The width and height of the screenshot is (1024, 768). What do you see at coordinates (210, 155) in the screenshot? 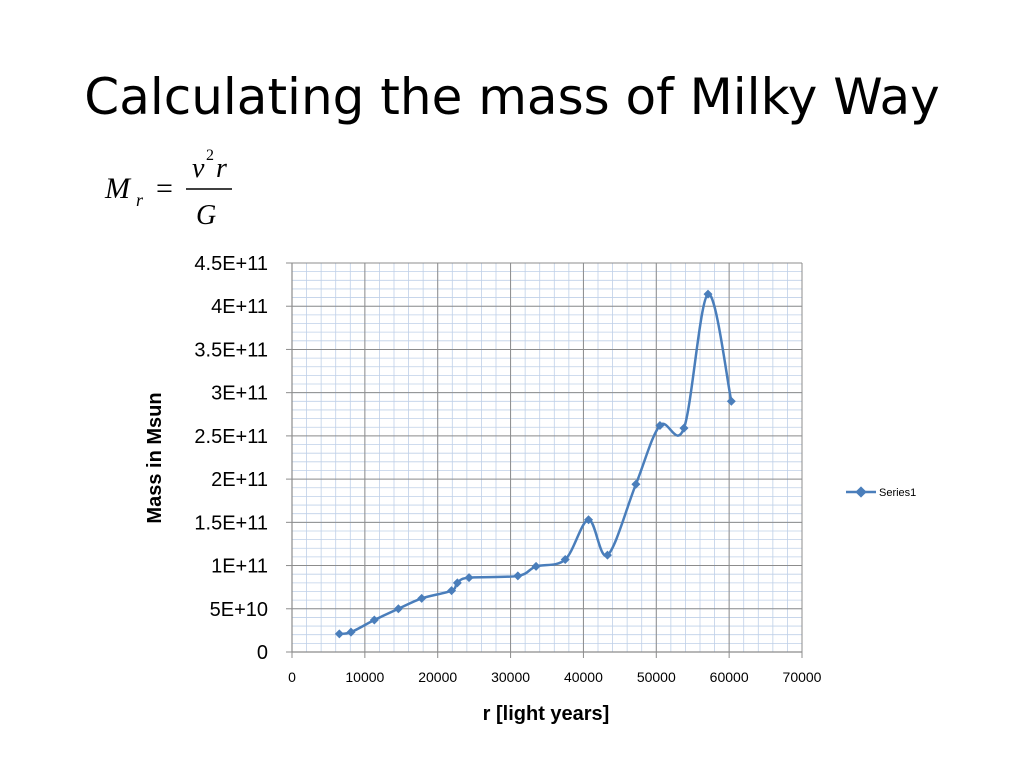
I see `formula-numerator-exponent: 2` at bounding box center [210, 155].